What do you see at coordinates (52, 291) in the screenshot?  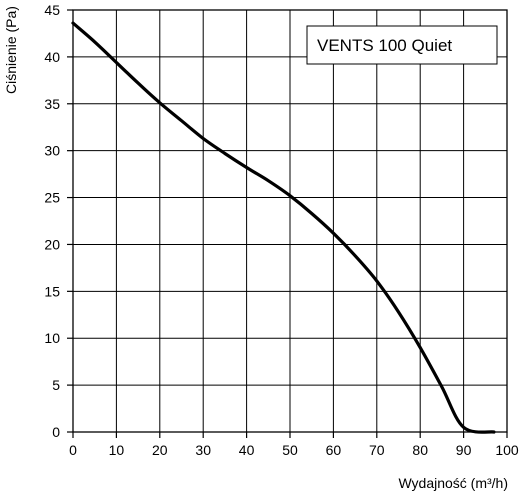 I see `y-tick-label: 15` at bounding box center [52, 291].